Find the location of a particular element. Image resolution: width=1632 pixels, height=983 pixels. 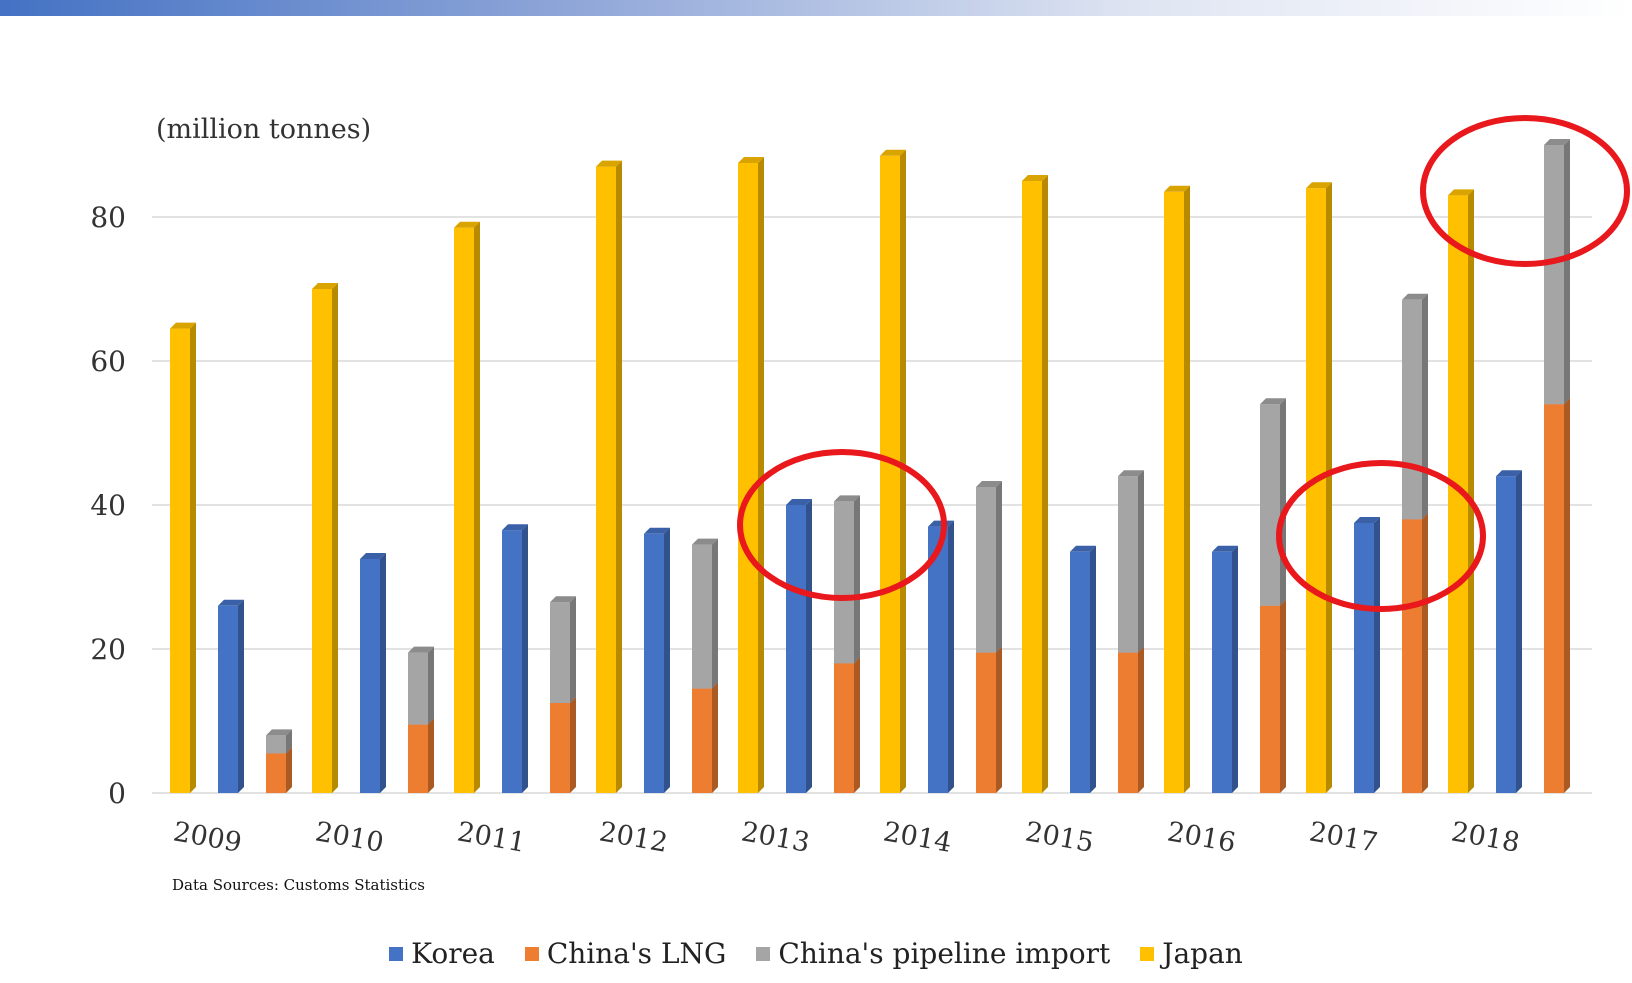

bar-japan-2017 is located at coordinates (1319, 487).